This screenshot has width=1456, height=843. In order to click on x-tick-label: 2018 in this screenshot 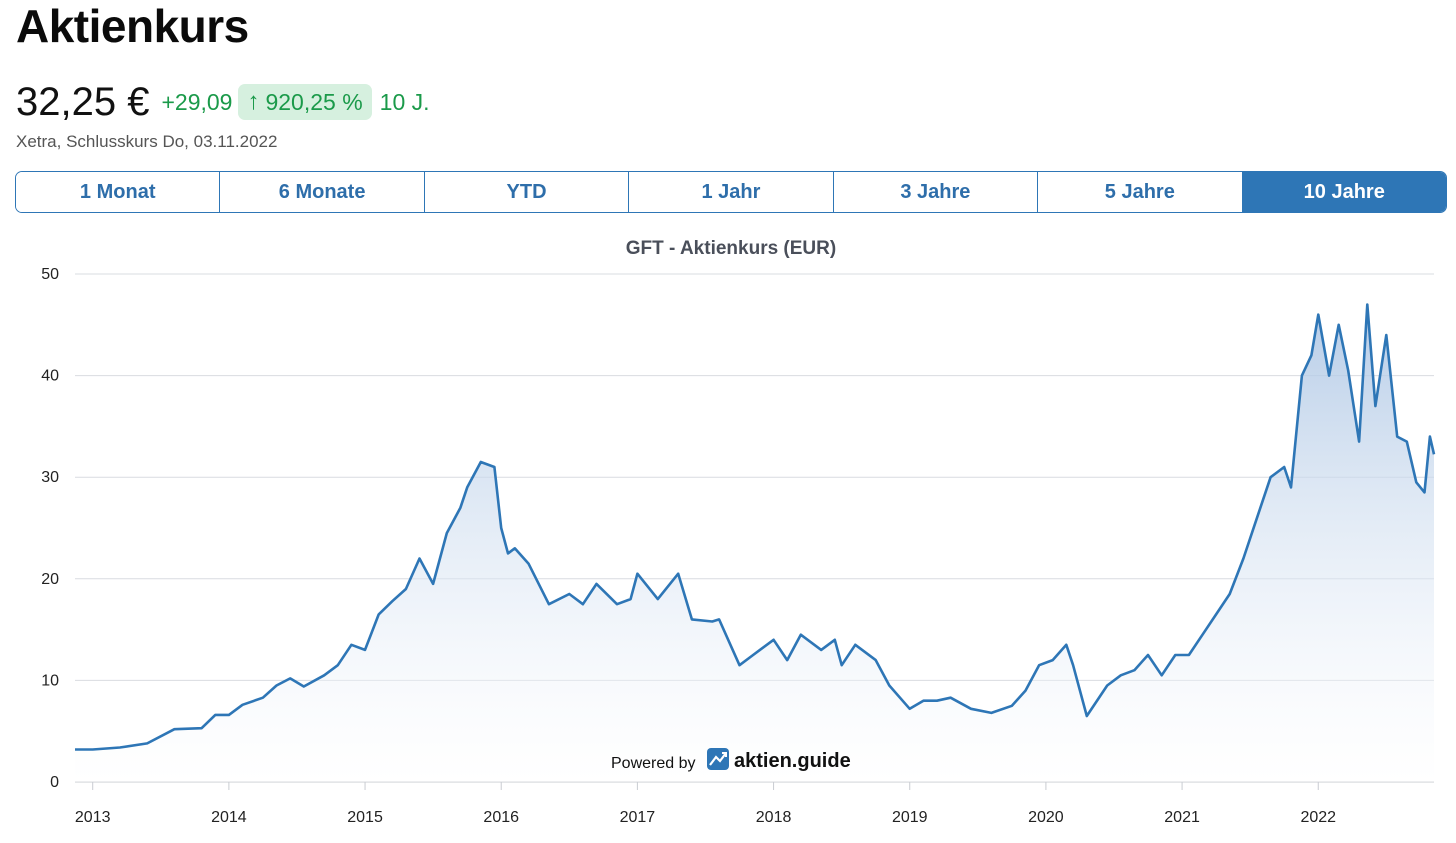, I will do `click(774, 817)`.